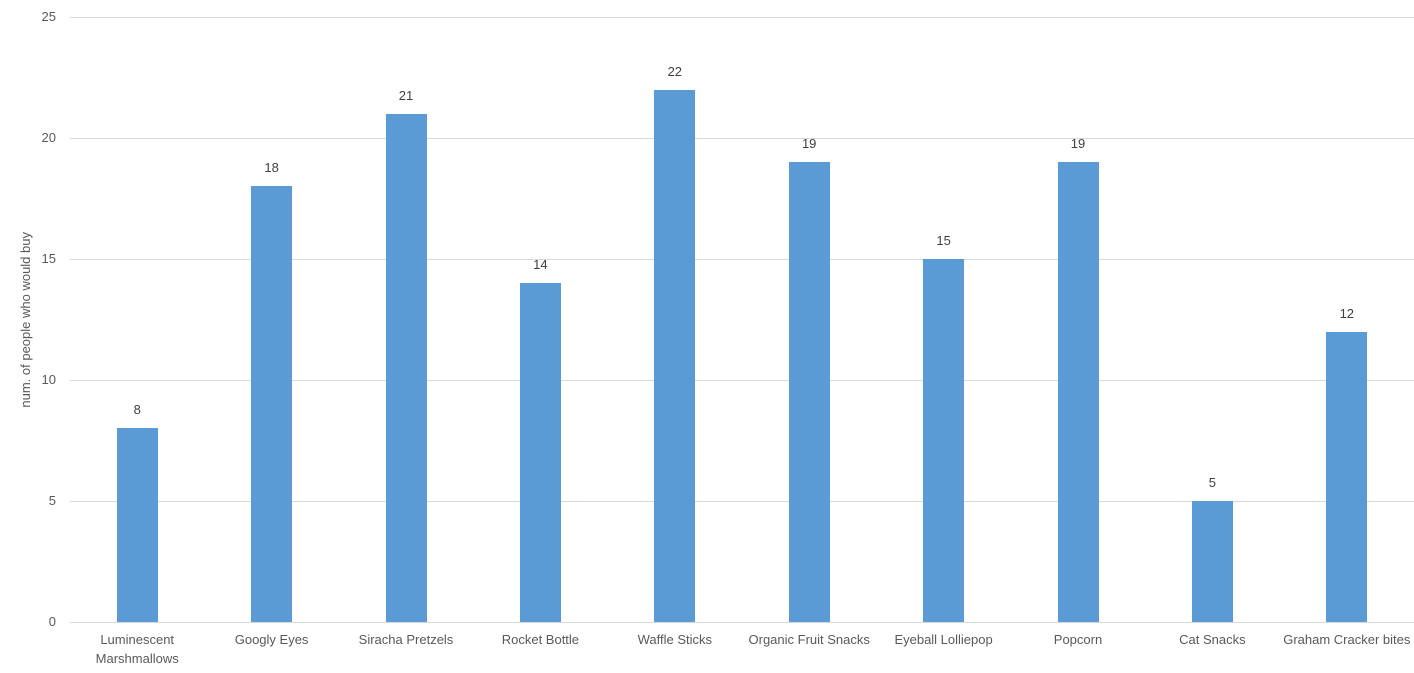 This screenshot has width=1414, height=673. I want to click on x-category-label: Rocket Bottle, so click(540, 639).